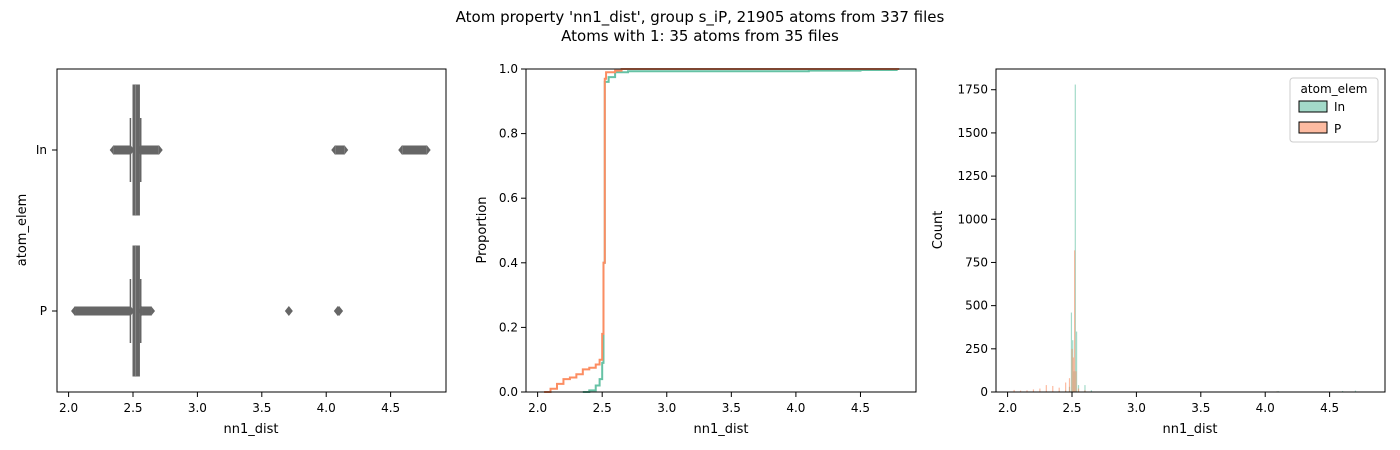 The height and width of the screenshot is (450, 1400). What do you see at coordinates (1190, 429) in the screenshot?
I see `histogram-x-axis-label: nn1_dist` at bounding box center [1190, 429].